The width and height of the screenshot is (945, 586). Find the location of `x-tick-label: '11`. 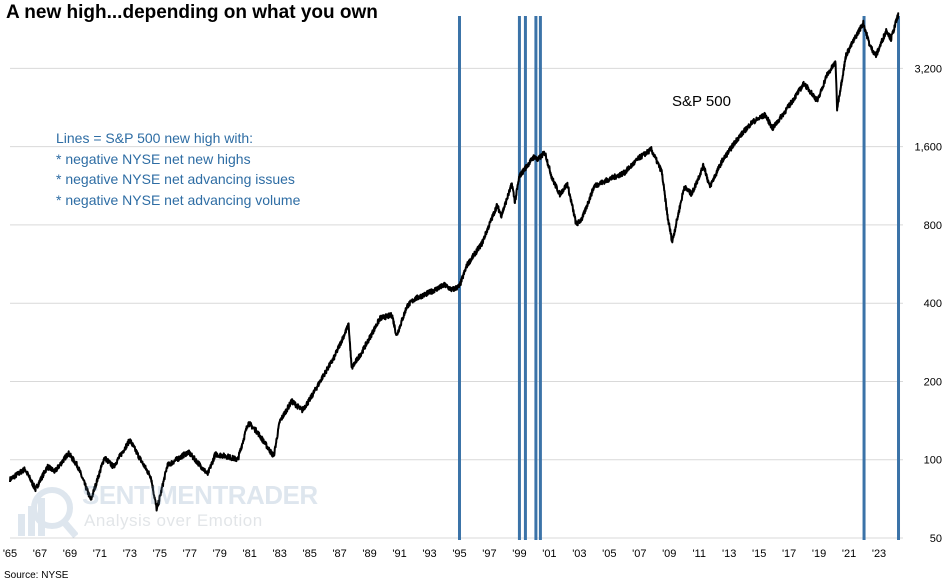

x-tick-label: '11 is located at coordinates (699, 554).